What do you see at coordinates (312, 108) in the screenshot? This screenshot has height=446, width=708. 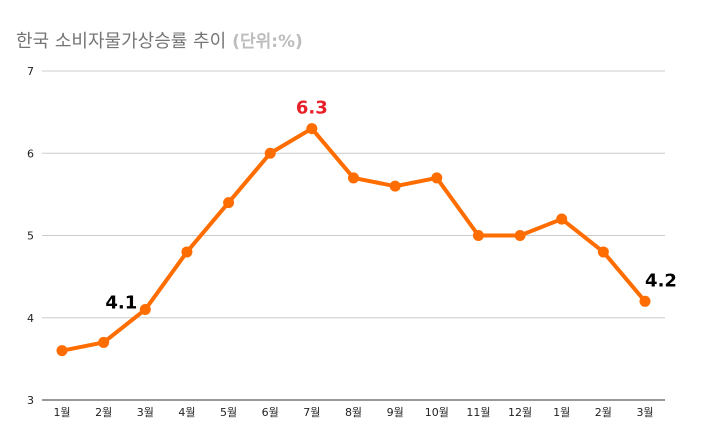 I see `data-label: 6.3` at bounding box center [312, 108].